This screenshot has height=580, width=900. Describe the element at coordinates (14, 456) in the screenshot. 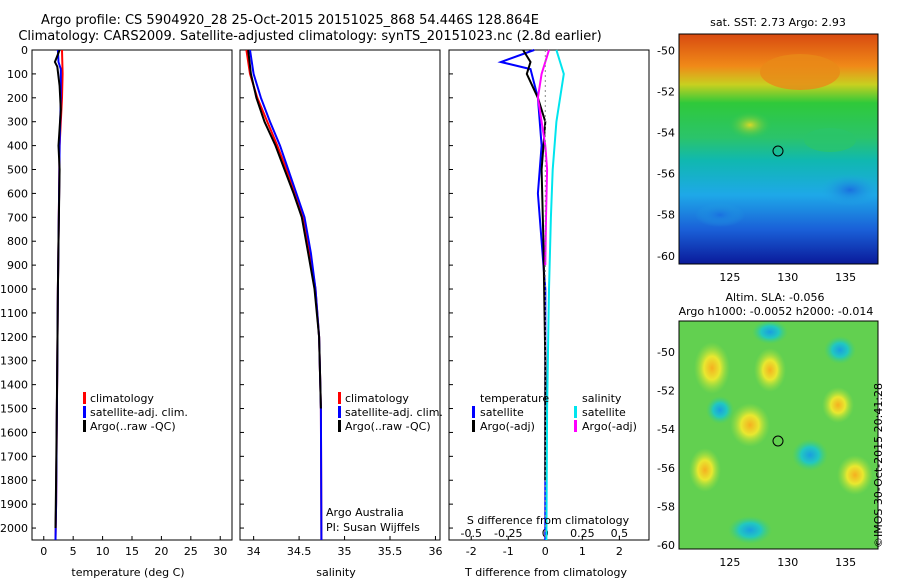

I see `y-tick-label: 1700` at that location.